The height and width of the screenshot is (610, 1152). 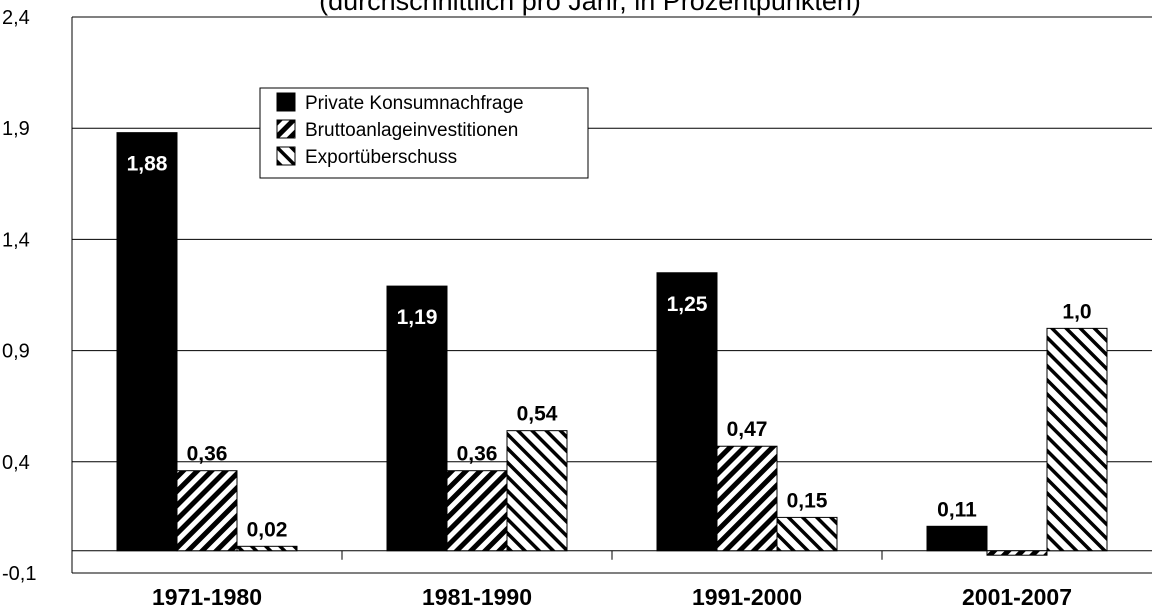 I want to click on y-tick-label: -0,1, so click(x=19, y=574).